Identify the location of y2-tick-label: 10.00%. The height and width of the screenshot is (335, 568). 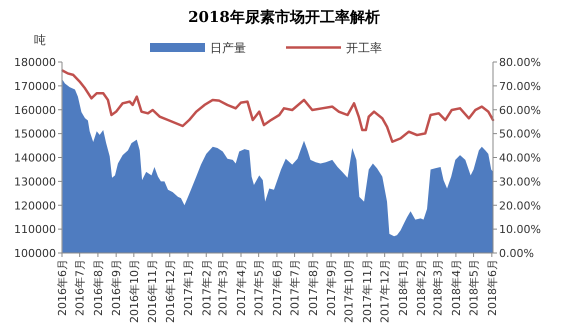
(520, 229).